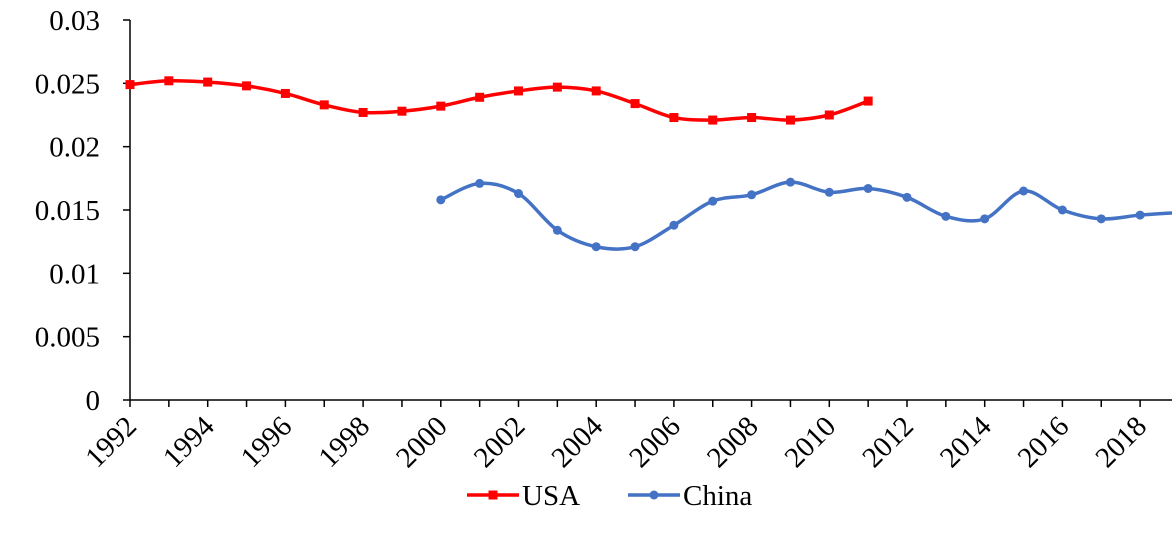  What do you see at coordinates (966, 442) in the screenshot?
I see `x-tick-label: 2014` at bounding box center [966, 442].